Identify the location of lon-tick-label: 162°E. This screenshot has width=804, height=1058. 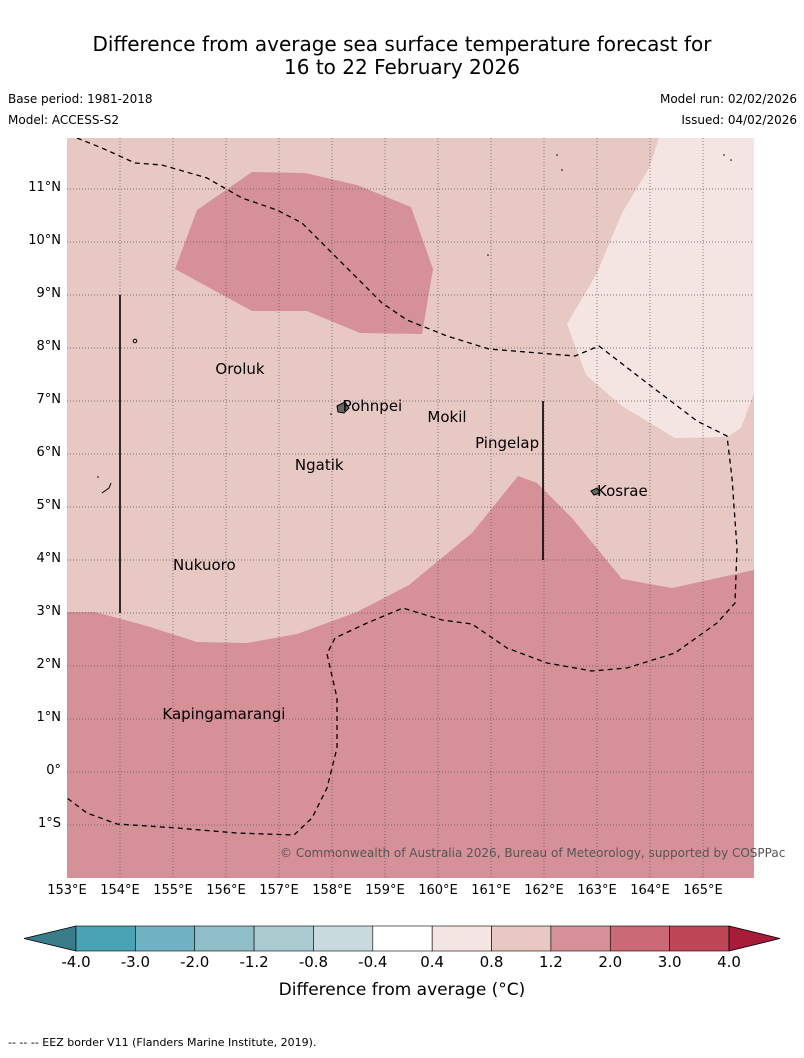
(544, 890).